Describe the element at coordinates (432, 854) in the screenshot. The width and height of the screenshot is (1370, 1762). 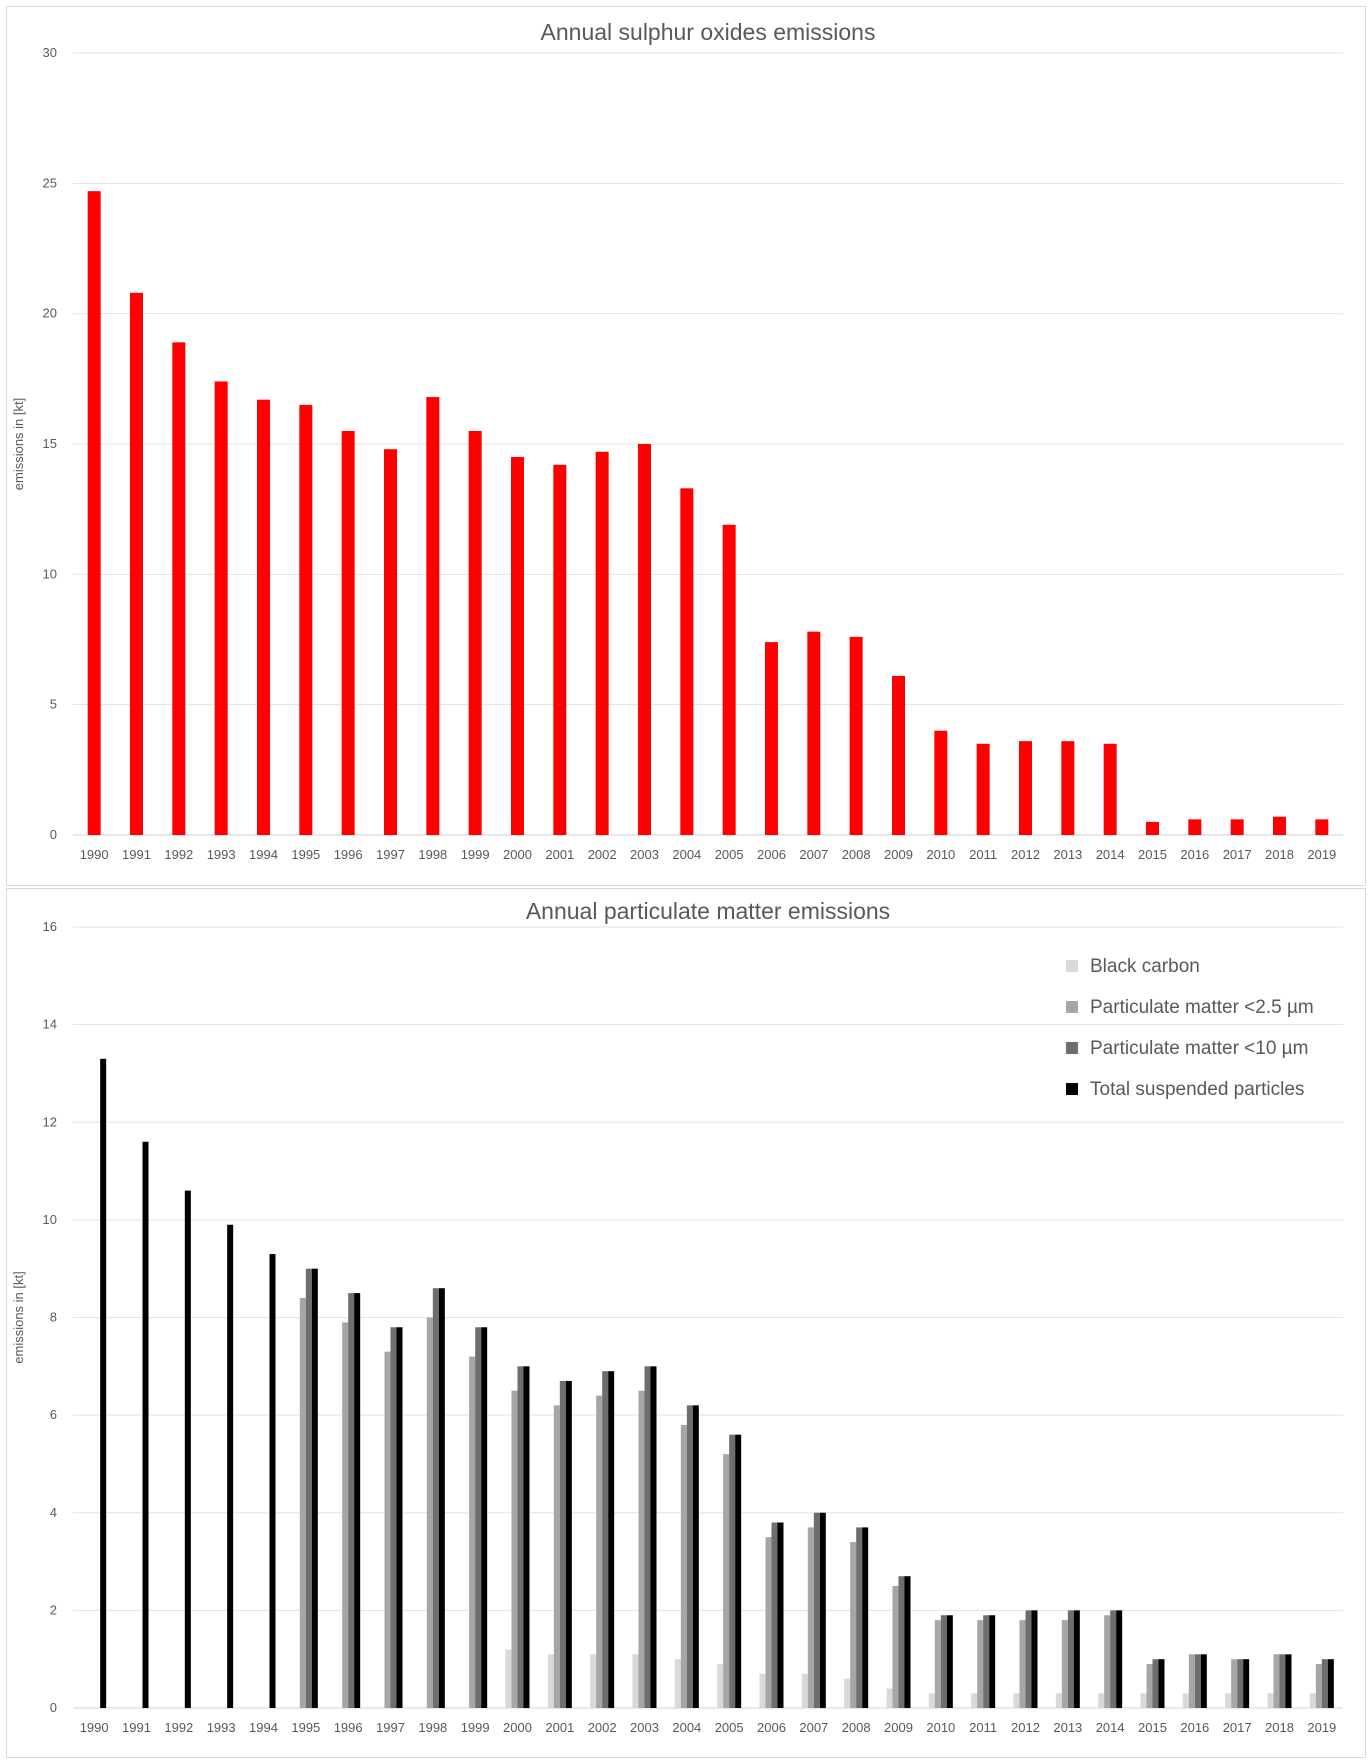
I see `x-tick-label: 1998` at that location.